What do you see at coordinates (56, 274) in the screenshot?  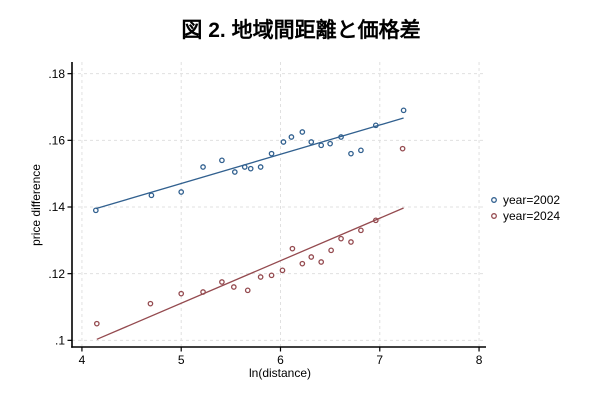 I see `y-tick-label: .12` at bounding box center [56, 274].